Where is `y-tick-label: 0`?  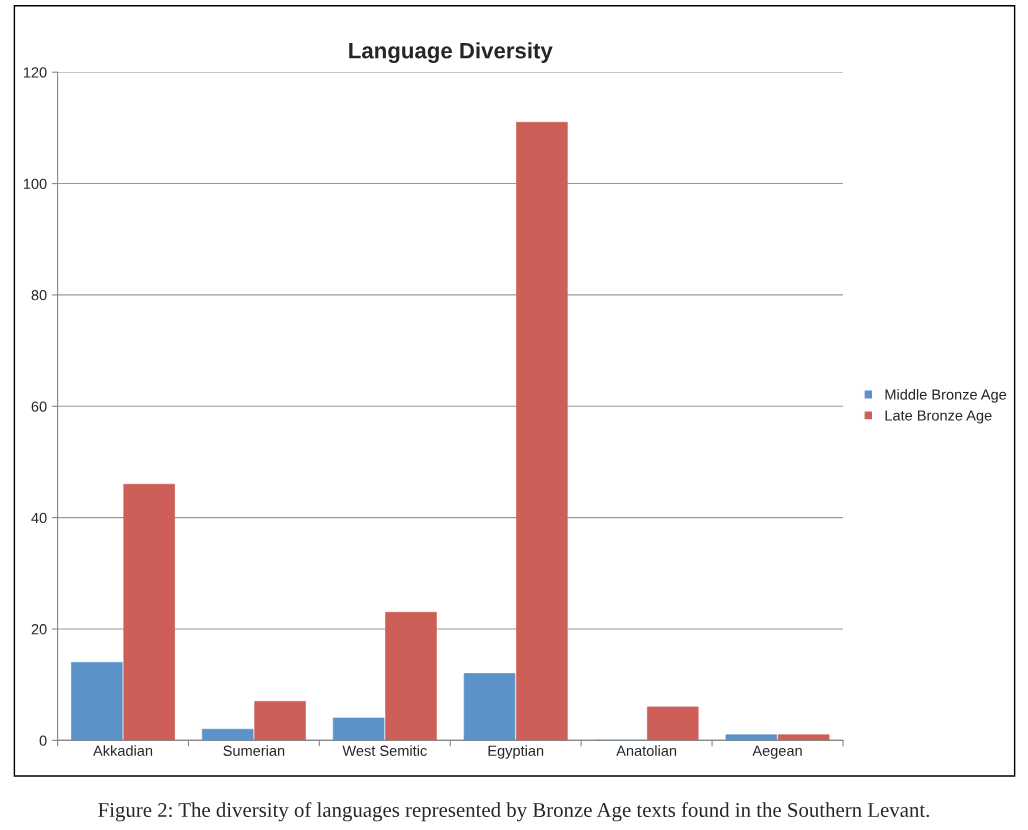
y-tick-label: 0 is located at coordinates (43, 740).